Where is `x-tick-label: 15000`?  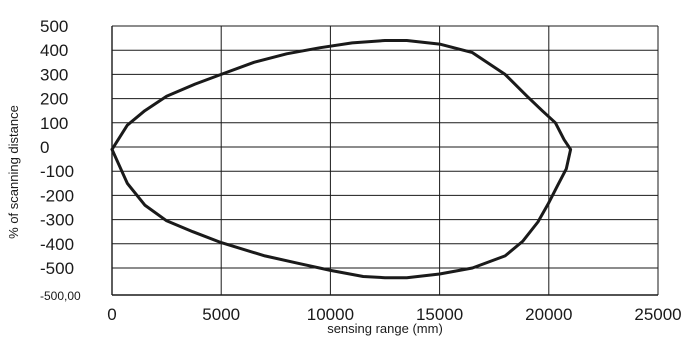
x-tick-label: 15000 is located at coordinates (439, 314).